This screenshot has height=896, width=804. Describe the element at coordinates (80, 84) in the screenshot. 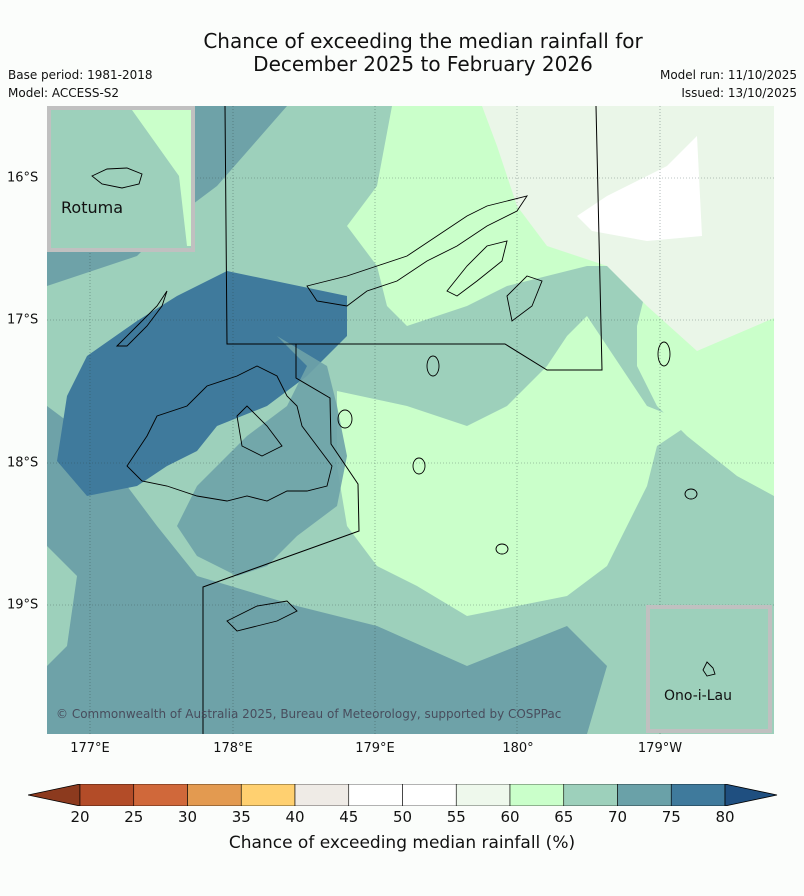

I see `meta-left: Base period: 1981-2018 Model: ACCESS-S2` at that location.